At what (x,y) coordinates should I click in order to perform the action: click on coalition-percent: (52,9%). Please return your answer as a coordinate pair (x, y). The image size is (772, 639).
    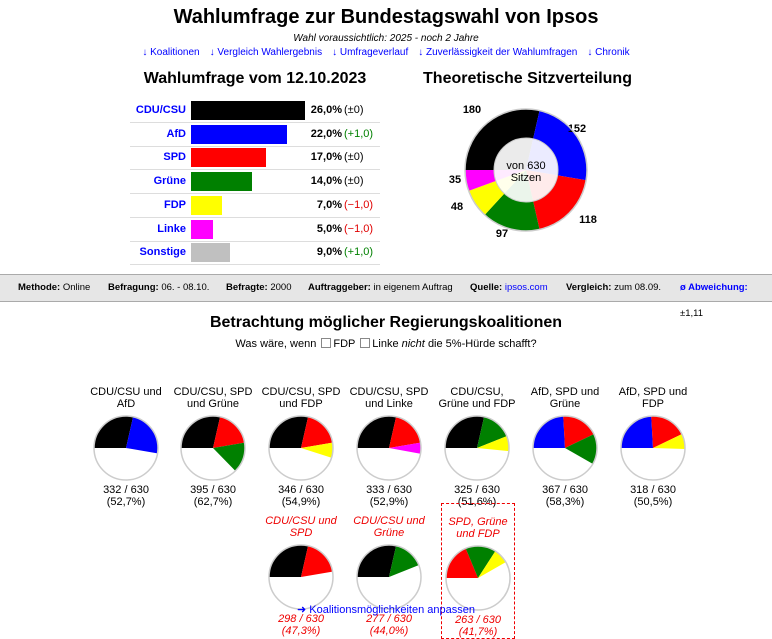
    Looking at the image, I should click on (389, 502).